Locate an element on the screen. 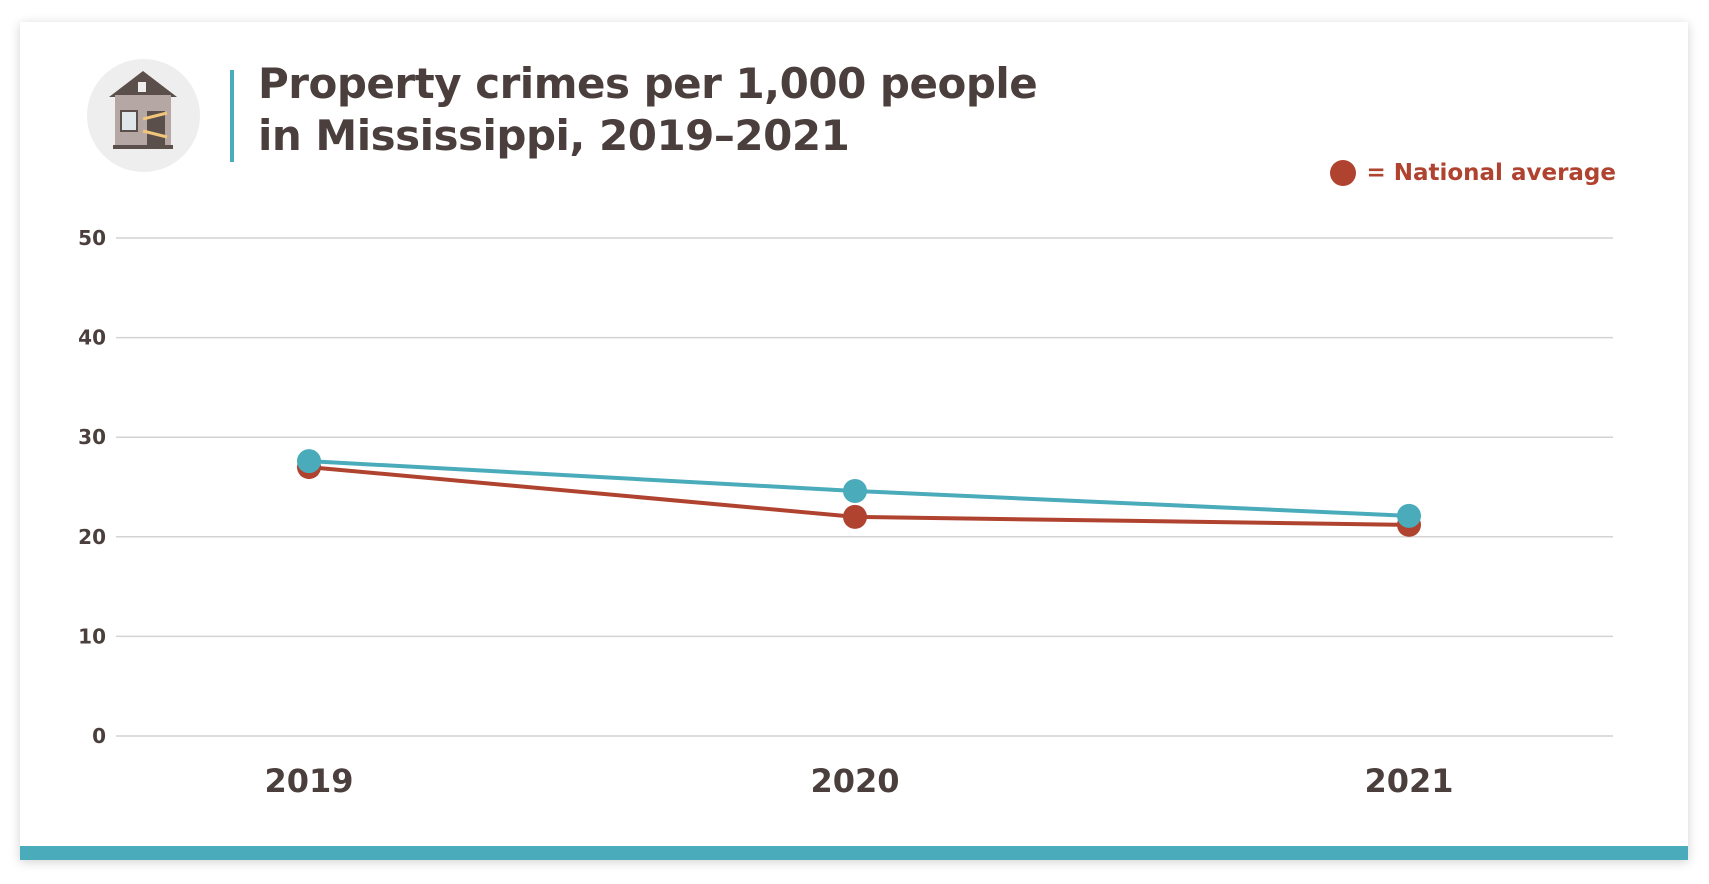 This screenshot has width=1709, height=884. y-tick-label: 40 is located at coordinates (92, 338).